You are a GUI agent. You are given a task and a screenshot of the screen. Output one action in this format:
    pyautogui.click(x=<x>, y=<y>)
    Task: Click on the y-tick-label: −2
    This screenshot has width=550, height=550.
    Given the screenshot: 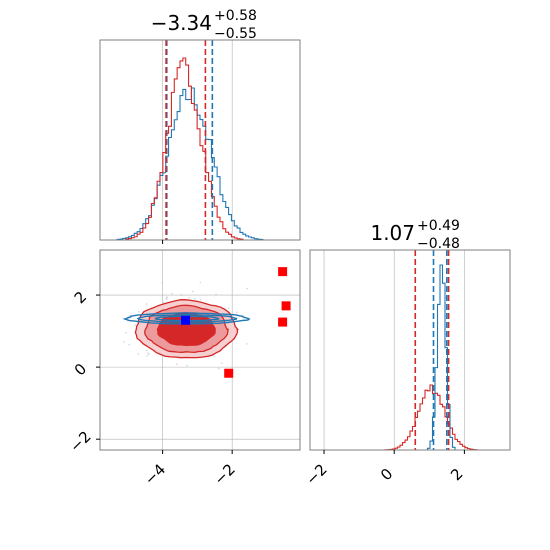 What is the action you would take?
    pyautogui.click(x=80, y=441)
    